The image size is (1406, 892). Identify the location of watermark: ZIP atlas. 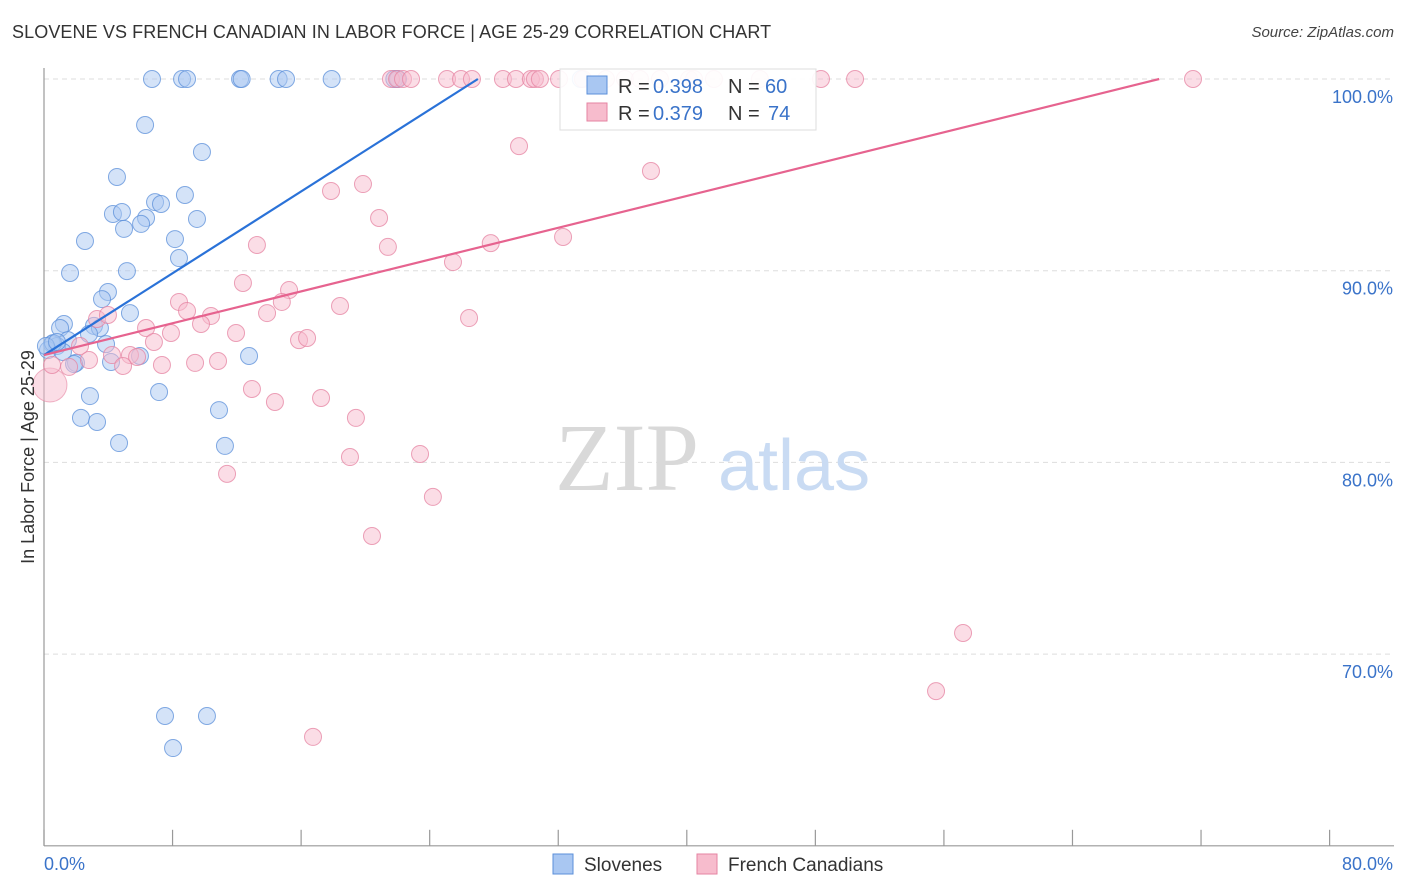
(712, 457).